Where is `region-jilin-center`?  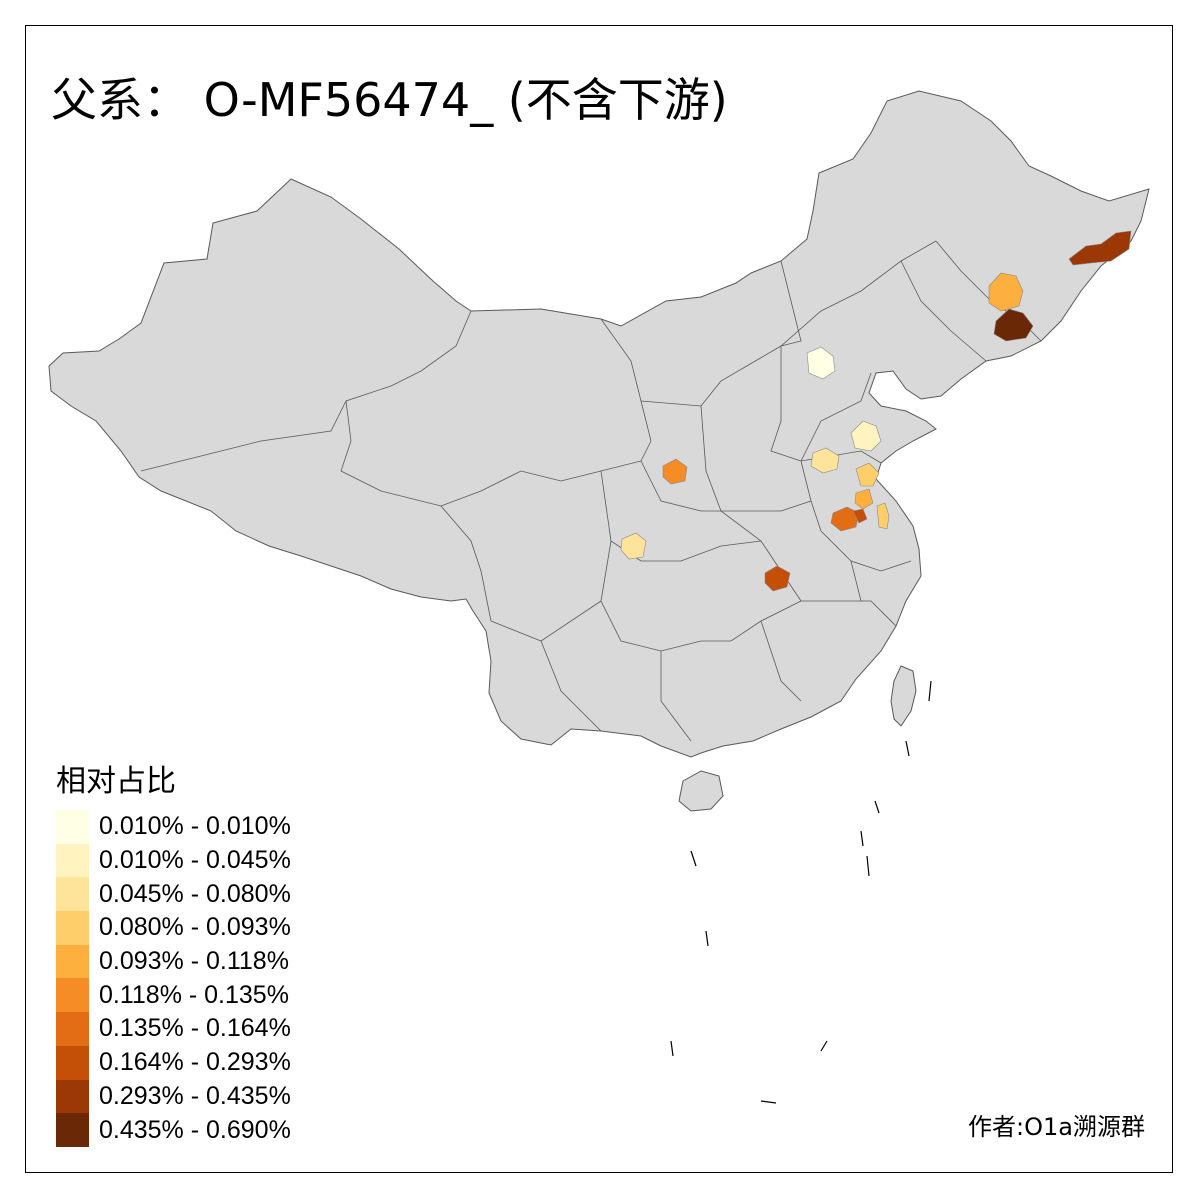 region-jilin-center is located at coordinates (1006, 292).